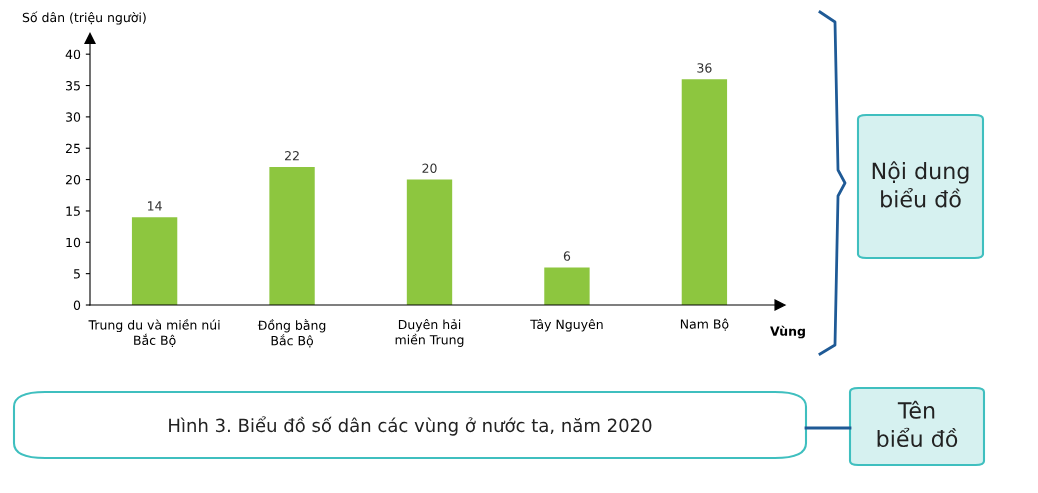  I want to click on y-tick-label: 35, so click(73, 86).